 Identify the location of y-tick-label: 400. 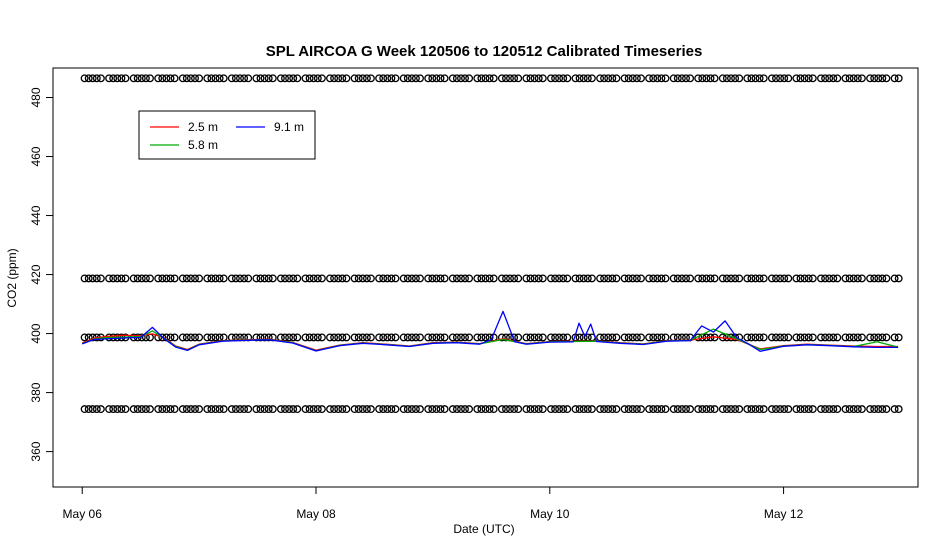
(36, 333).